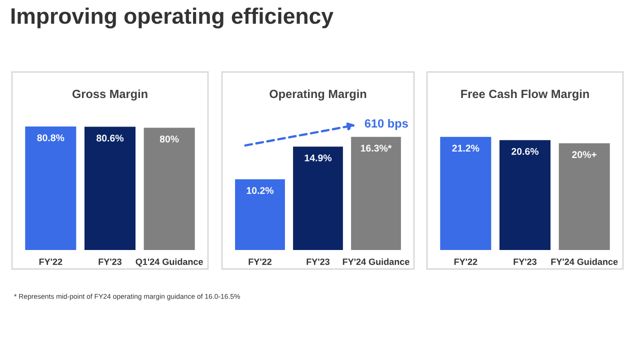 Image resolution: width=640 pixels, height=340 pixels. What do you see at coordinates (376, 148) in the screenshot?
I see `data-label: 16.3%*` at bounding box center [376, 148].